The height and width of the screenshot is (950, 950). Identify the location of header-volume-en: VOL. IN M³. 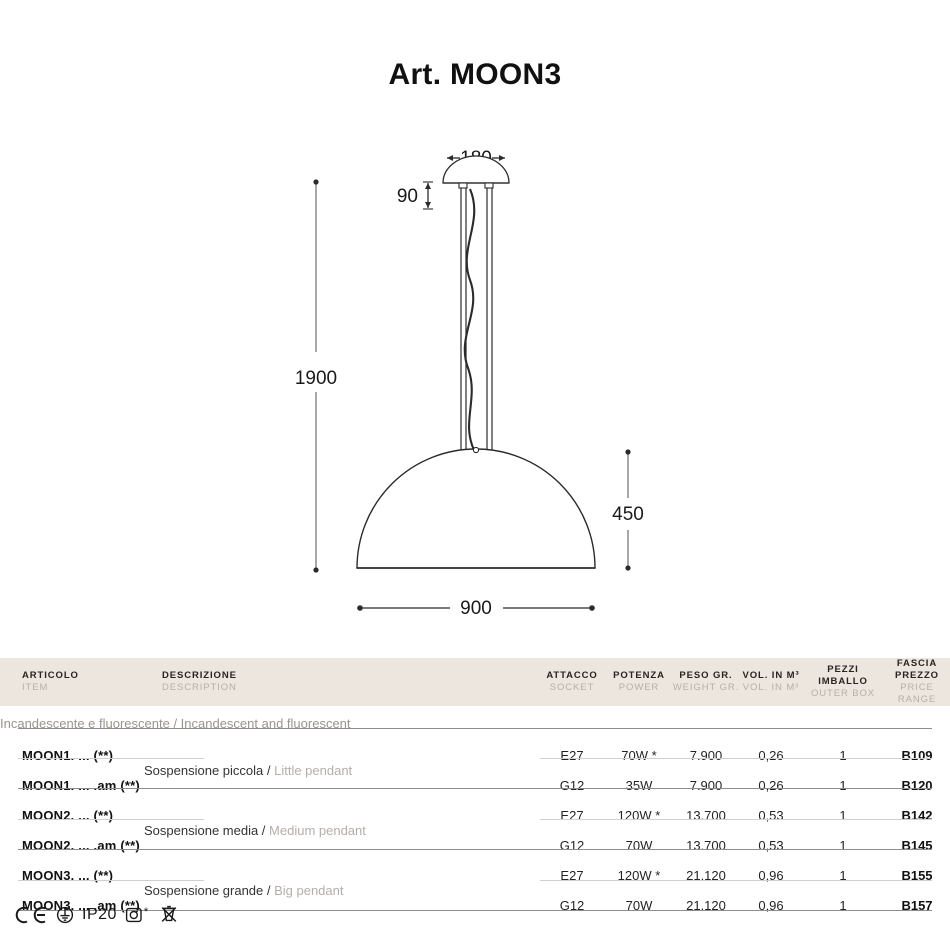
(771, 687).